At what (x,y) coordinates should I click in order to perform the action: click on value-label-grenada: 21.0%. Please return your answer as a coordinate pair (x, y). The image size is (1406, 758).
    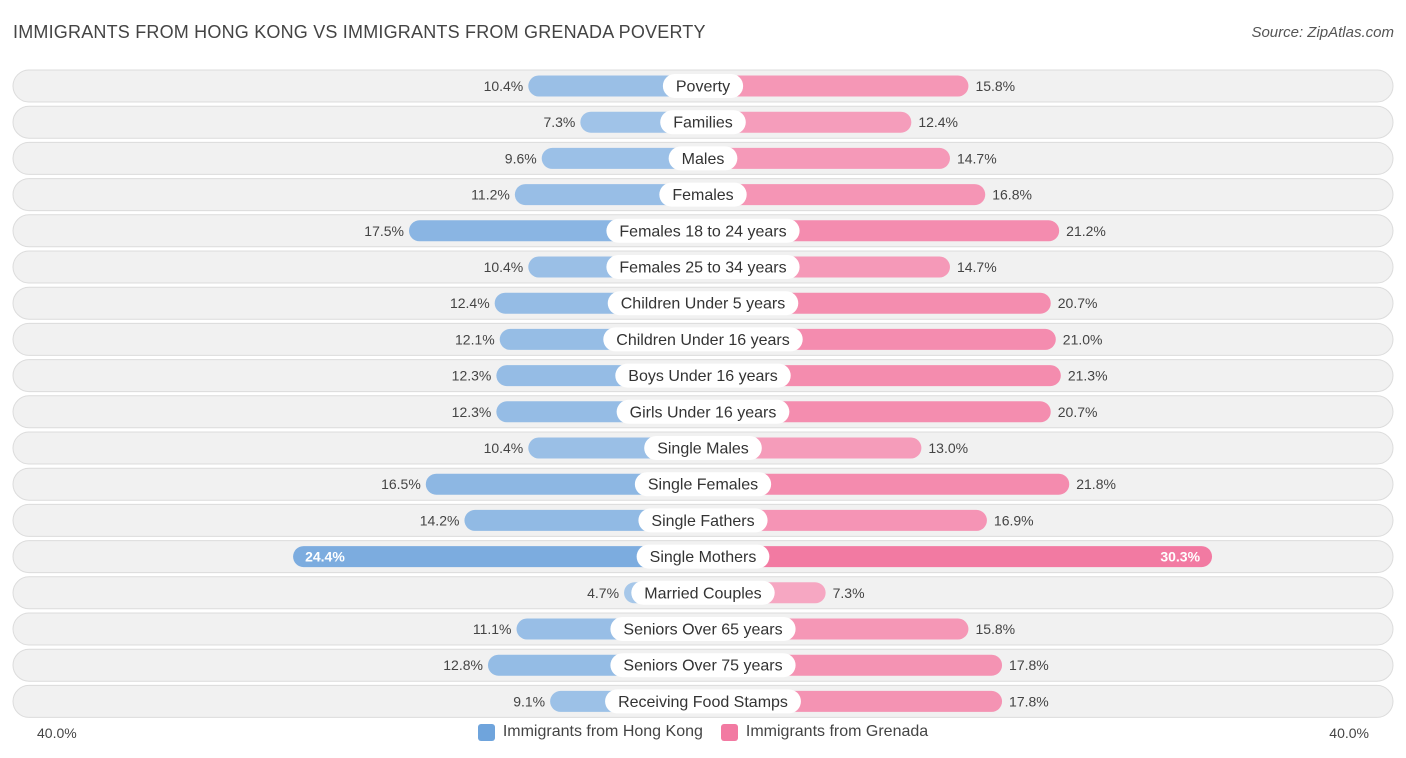
    Looking at the image, I should click on (1083, 339).